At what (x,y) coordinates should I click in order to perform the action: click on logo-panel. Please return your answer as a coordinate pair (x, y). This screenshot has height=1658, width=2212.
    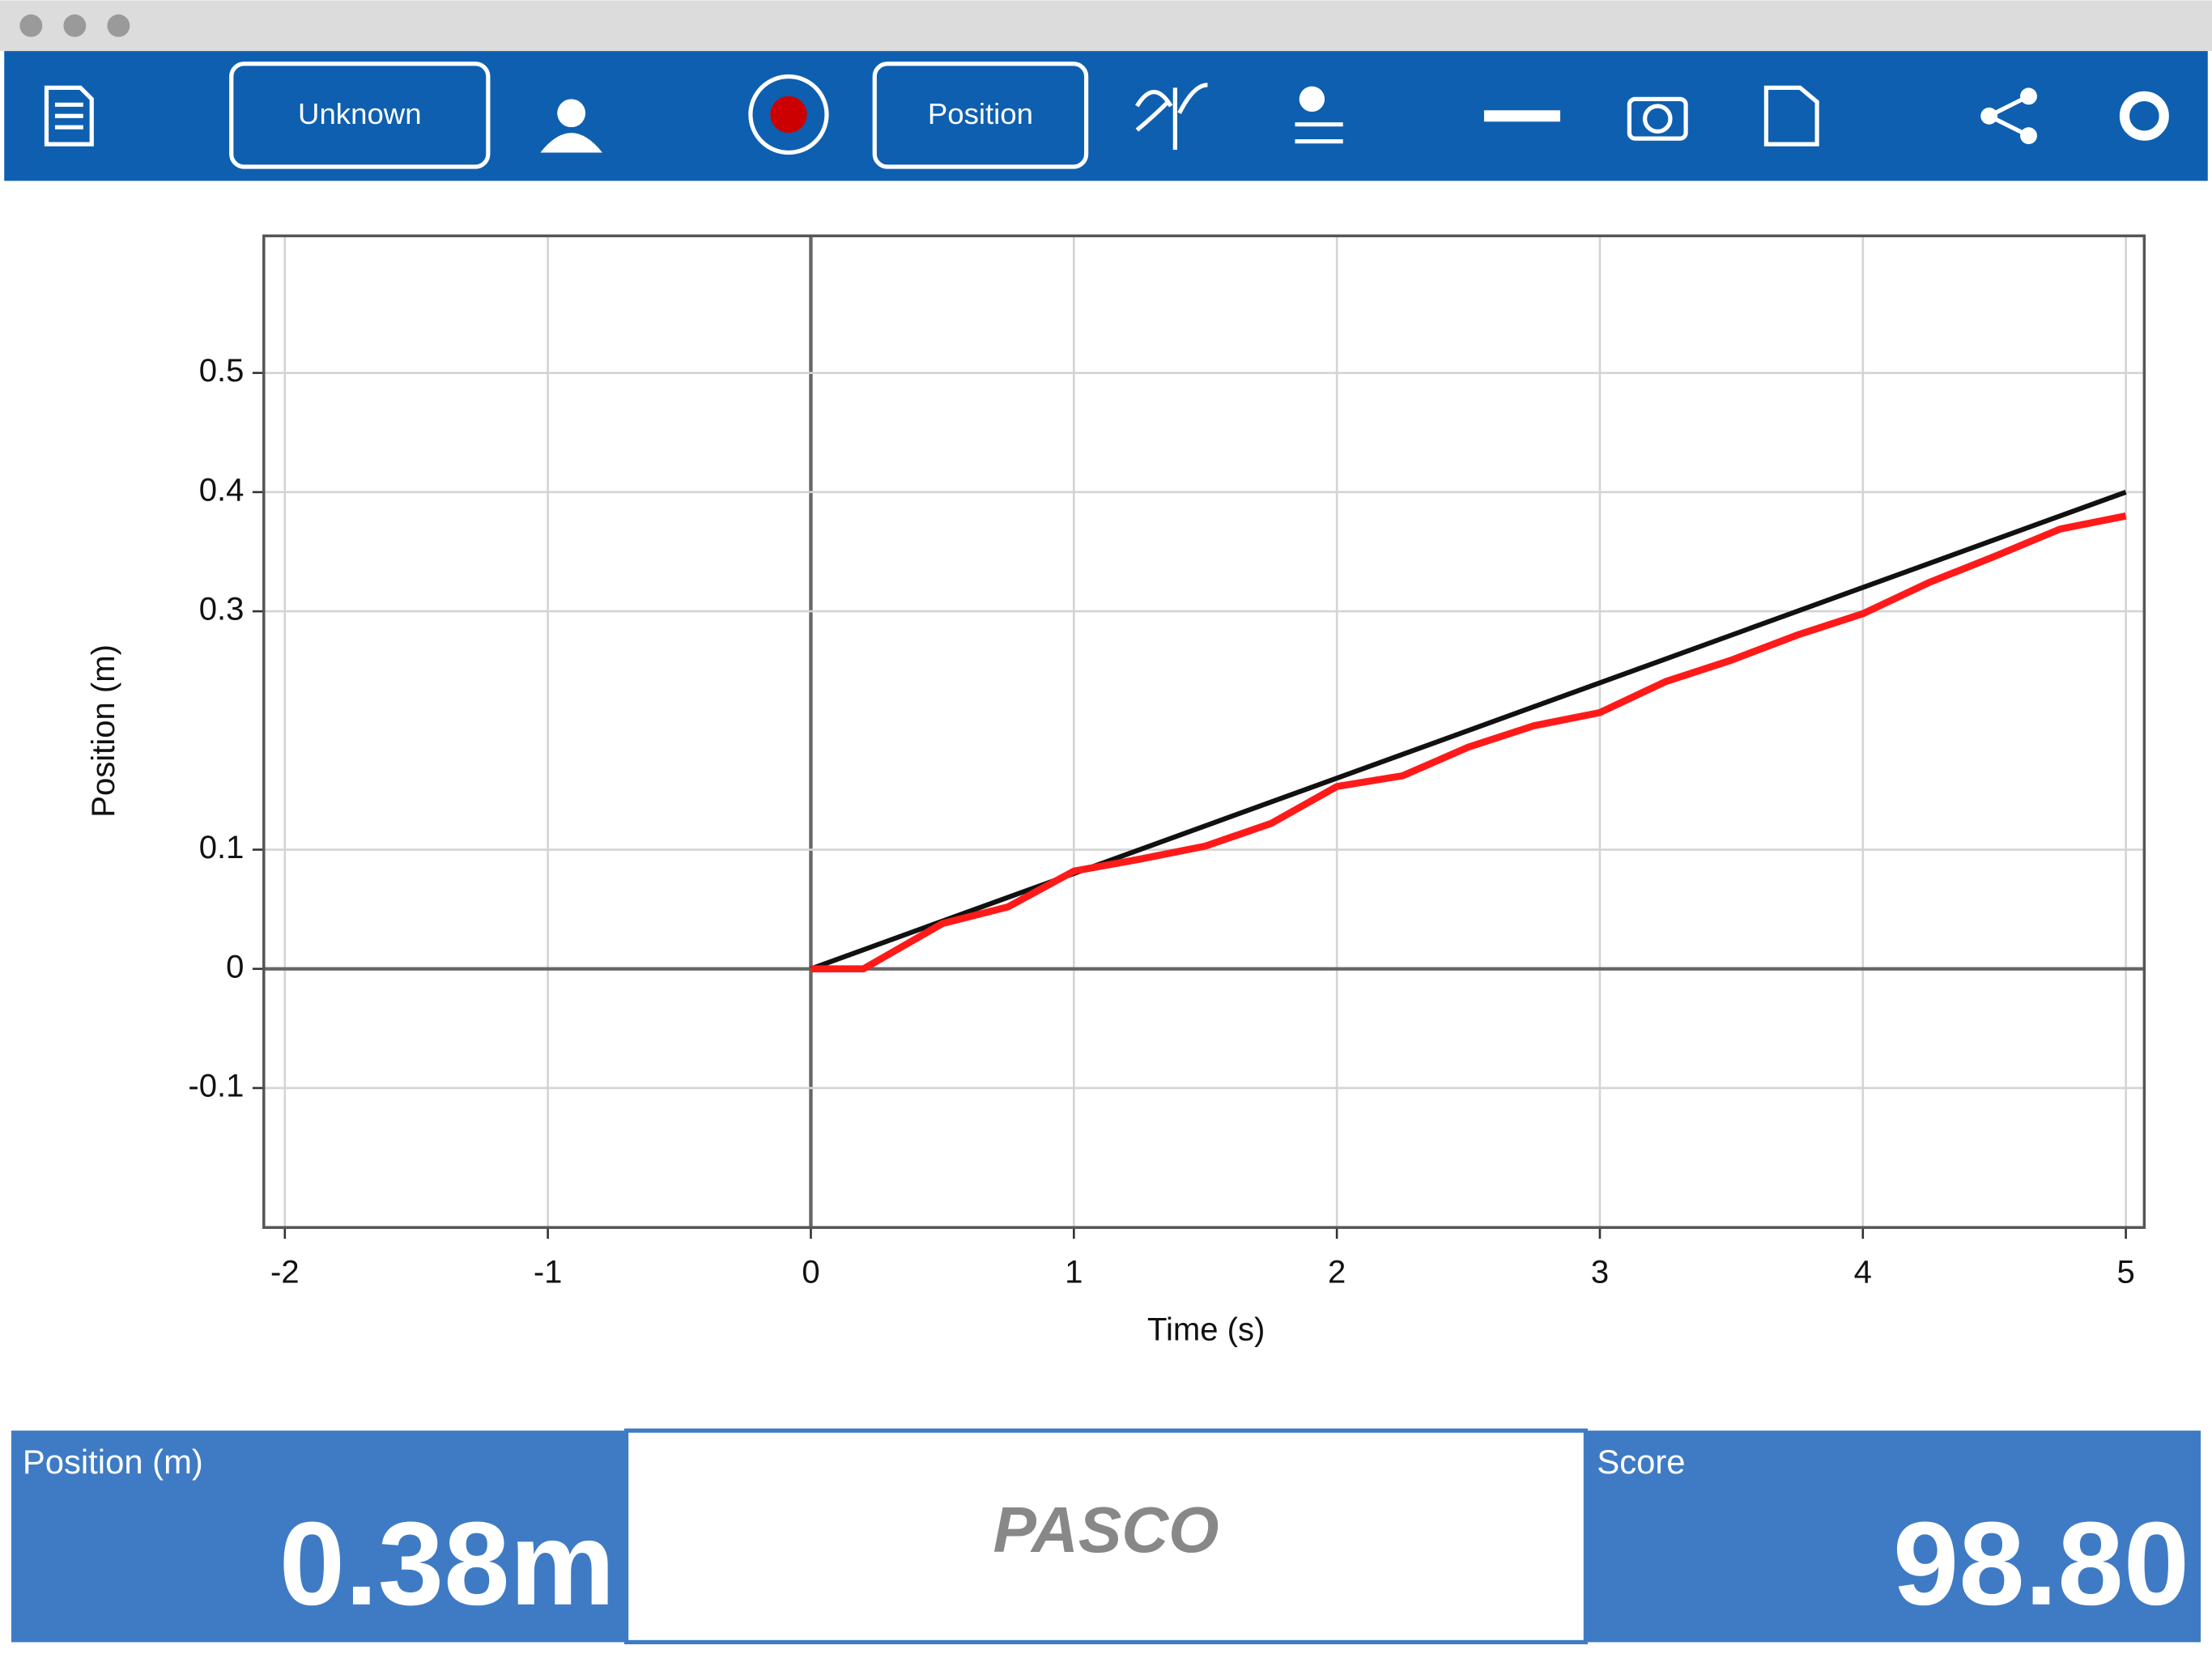
    Looking at the image, I should click on (1106, 1536).